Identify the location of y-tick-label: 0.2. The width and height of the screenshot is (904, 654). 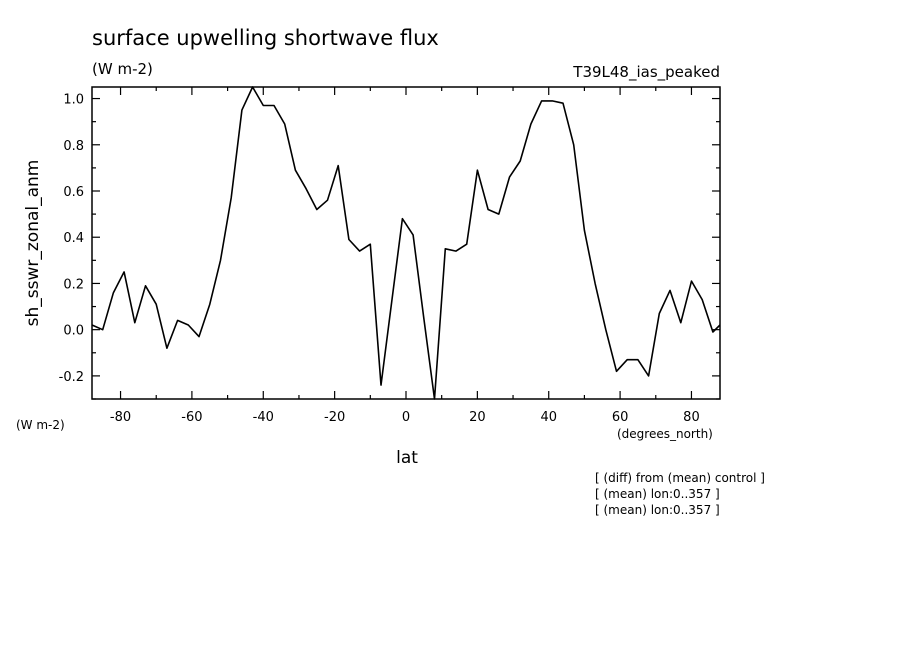
(73, 284).